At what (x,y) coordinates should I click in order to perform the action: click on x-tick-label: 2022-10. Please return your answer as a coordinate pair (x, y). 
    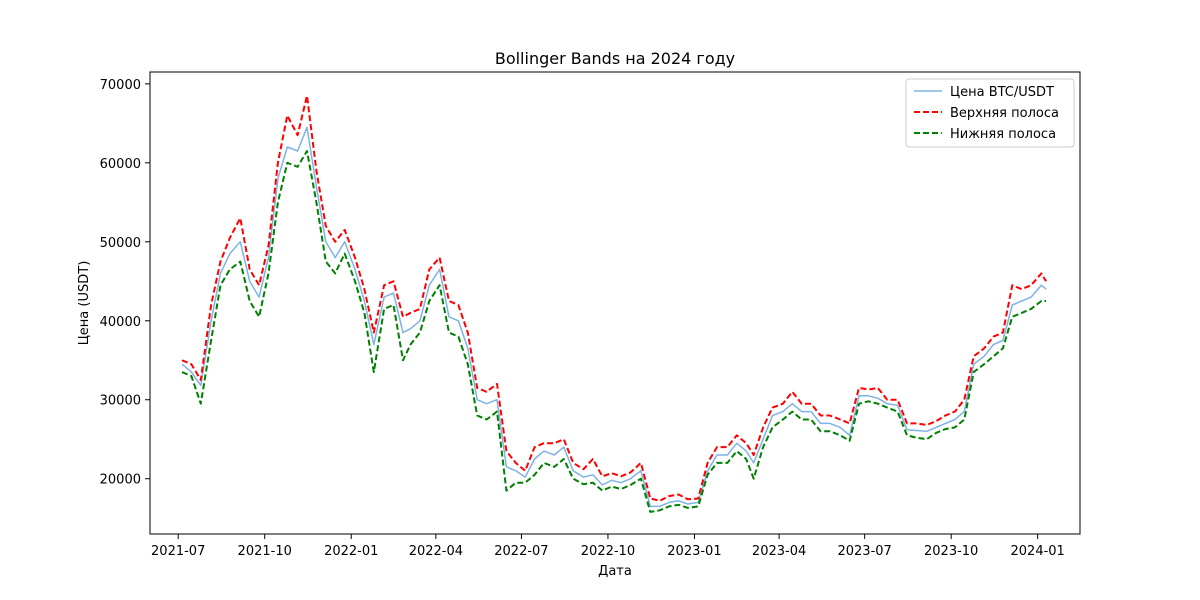
    Looking at the image, I should click on (608, 551).